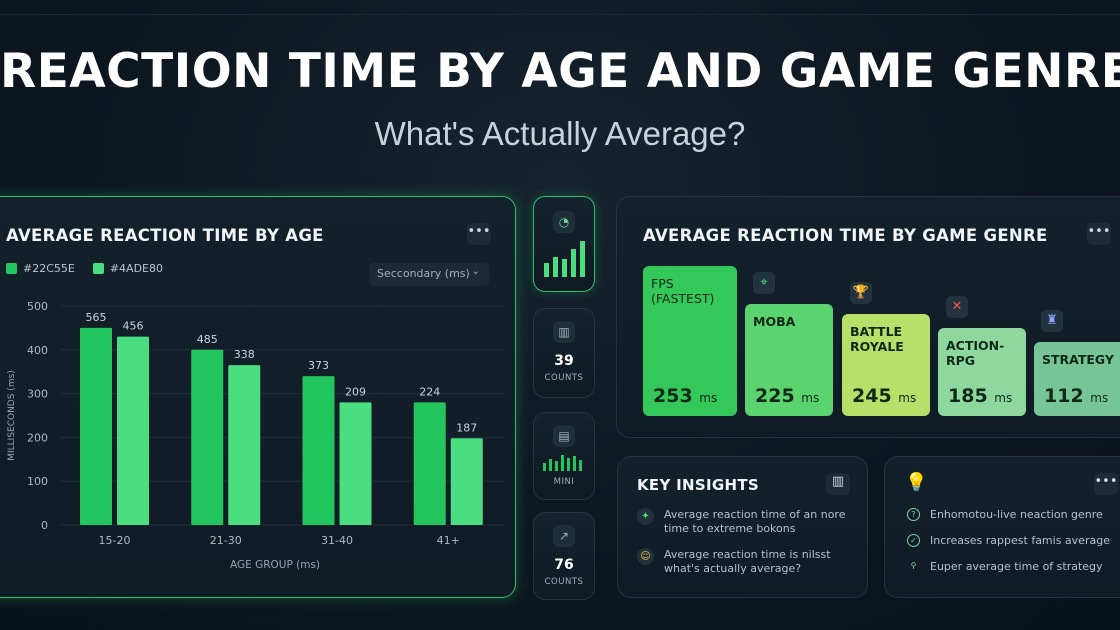 The image size is (1120, 630). Describe the element at coordinates (884, 396) in the screenshot. I see `genre-value: 245 ms` at that location.